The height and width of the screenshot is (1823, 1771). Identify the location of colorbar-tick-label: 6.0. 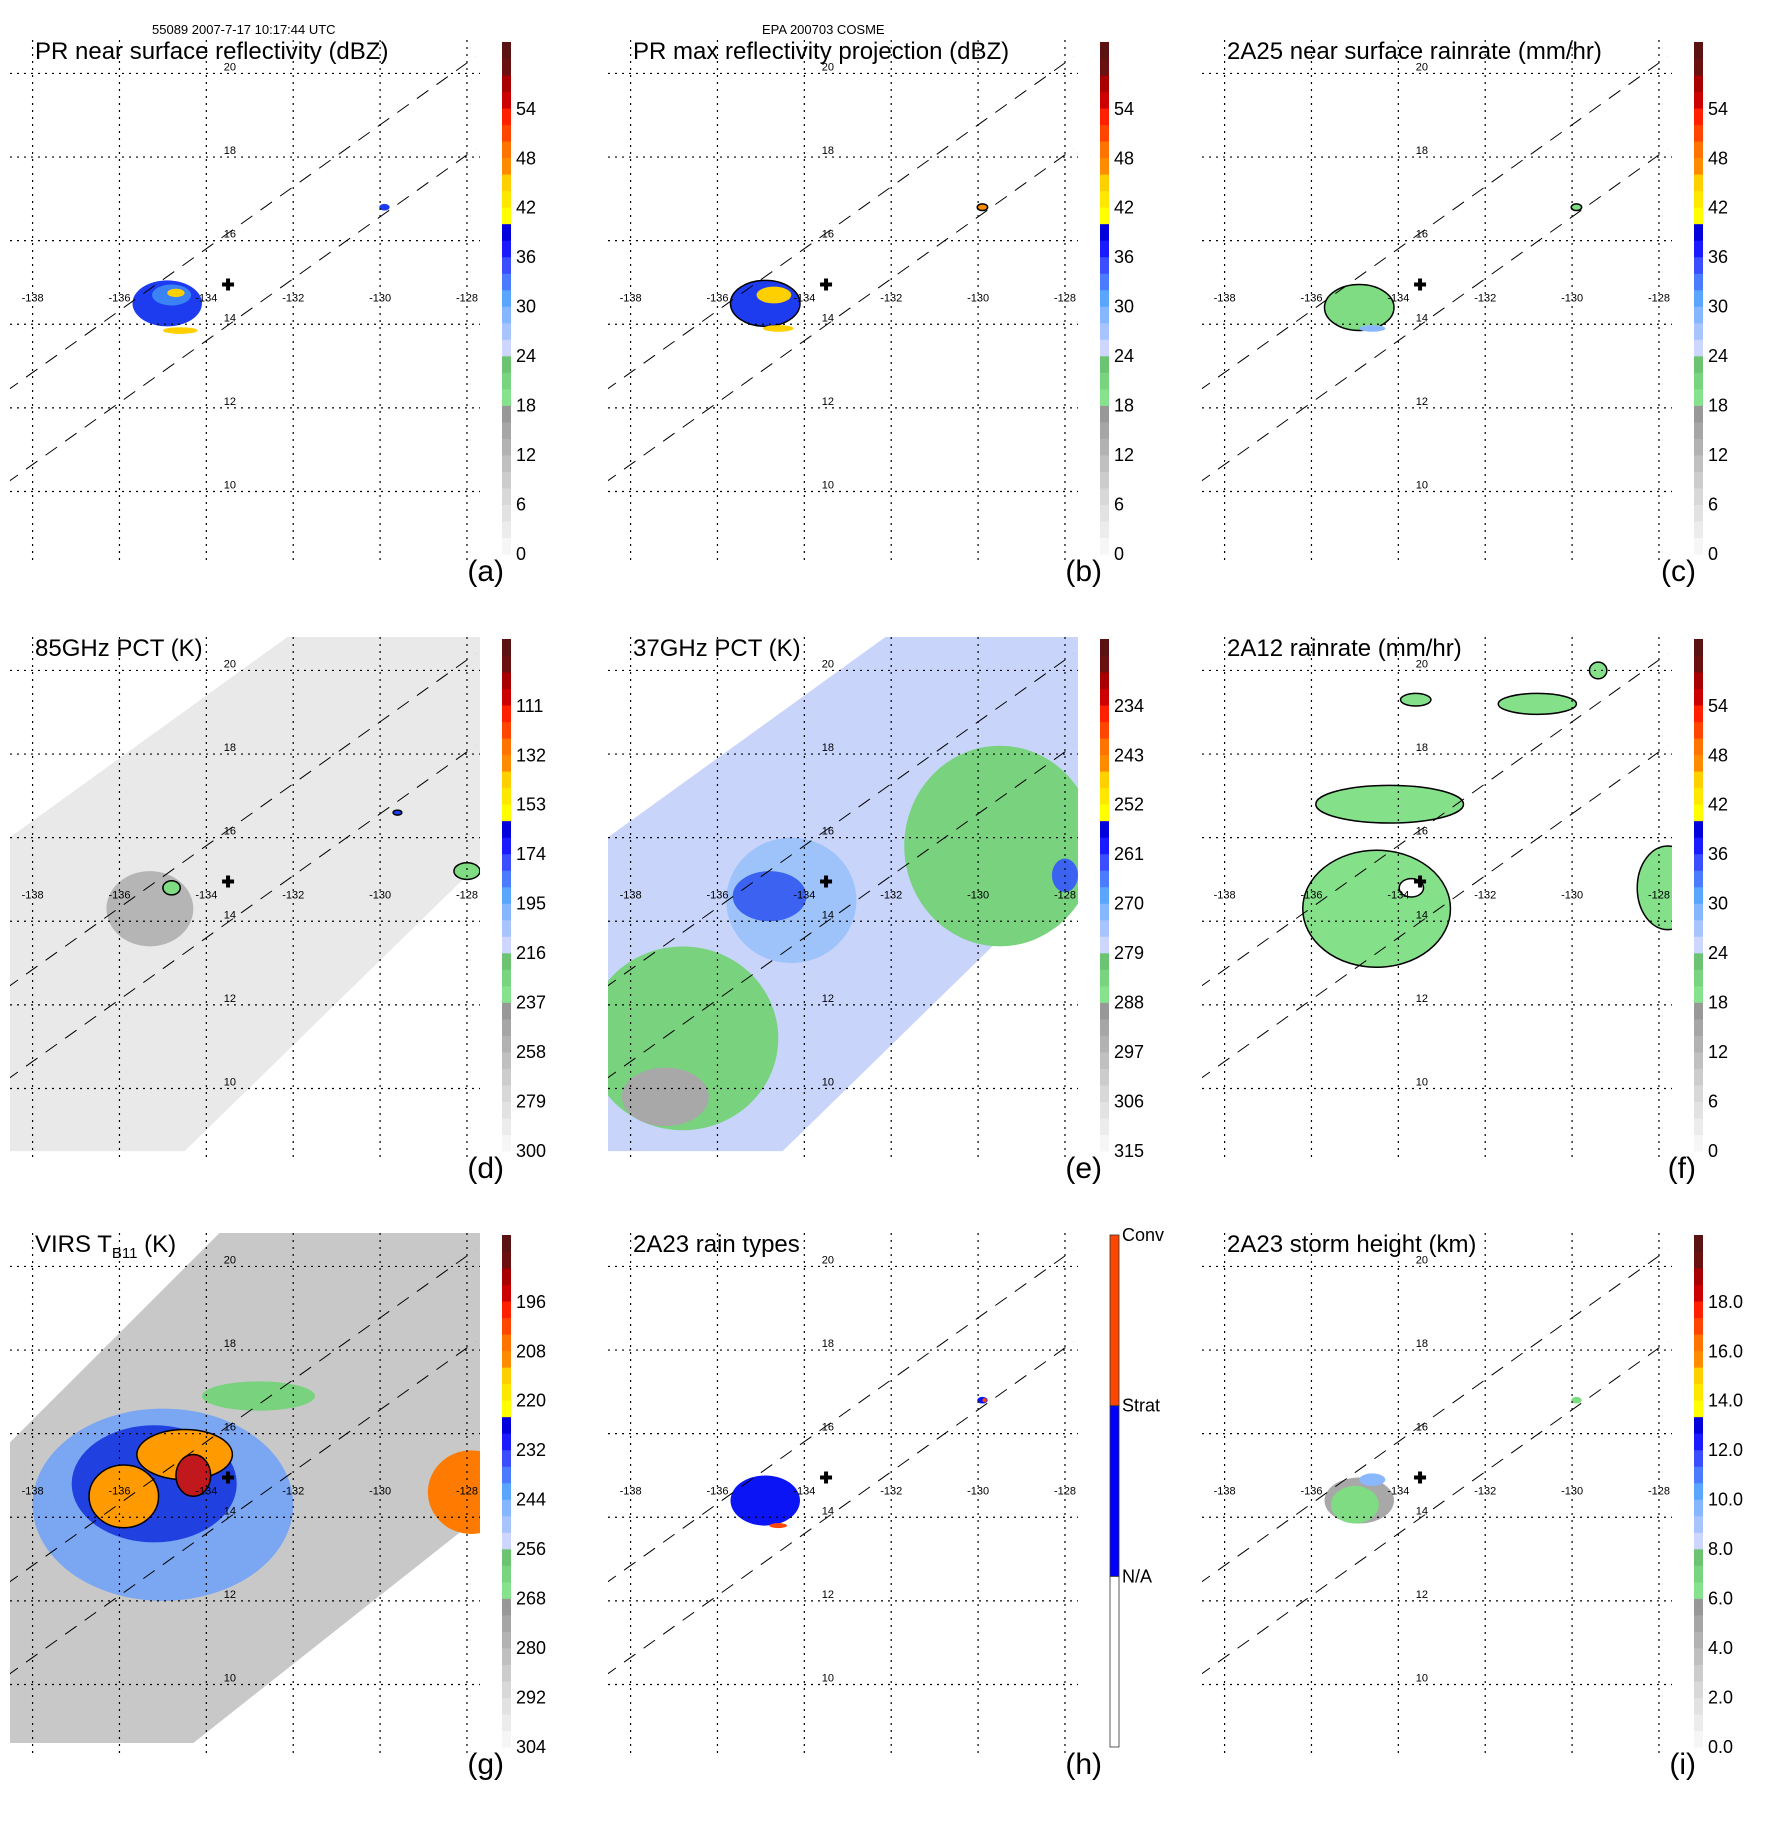
(1720, 1599).